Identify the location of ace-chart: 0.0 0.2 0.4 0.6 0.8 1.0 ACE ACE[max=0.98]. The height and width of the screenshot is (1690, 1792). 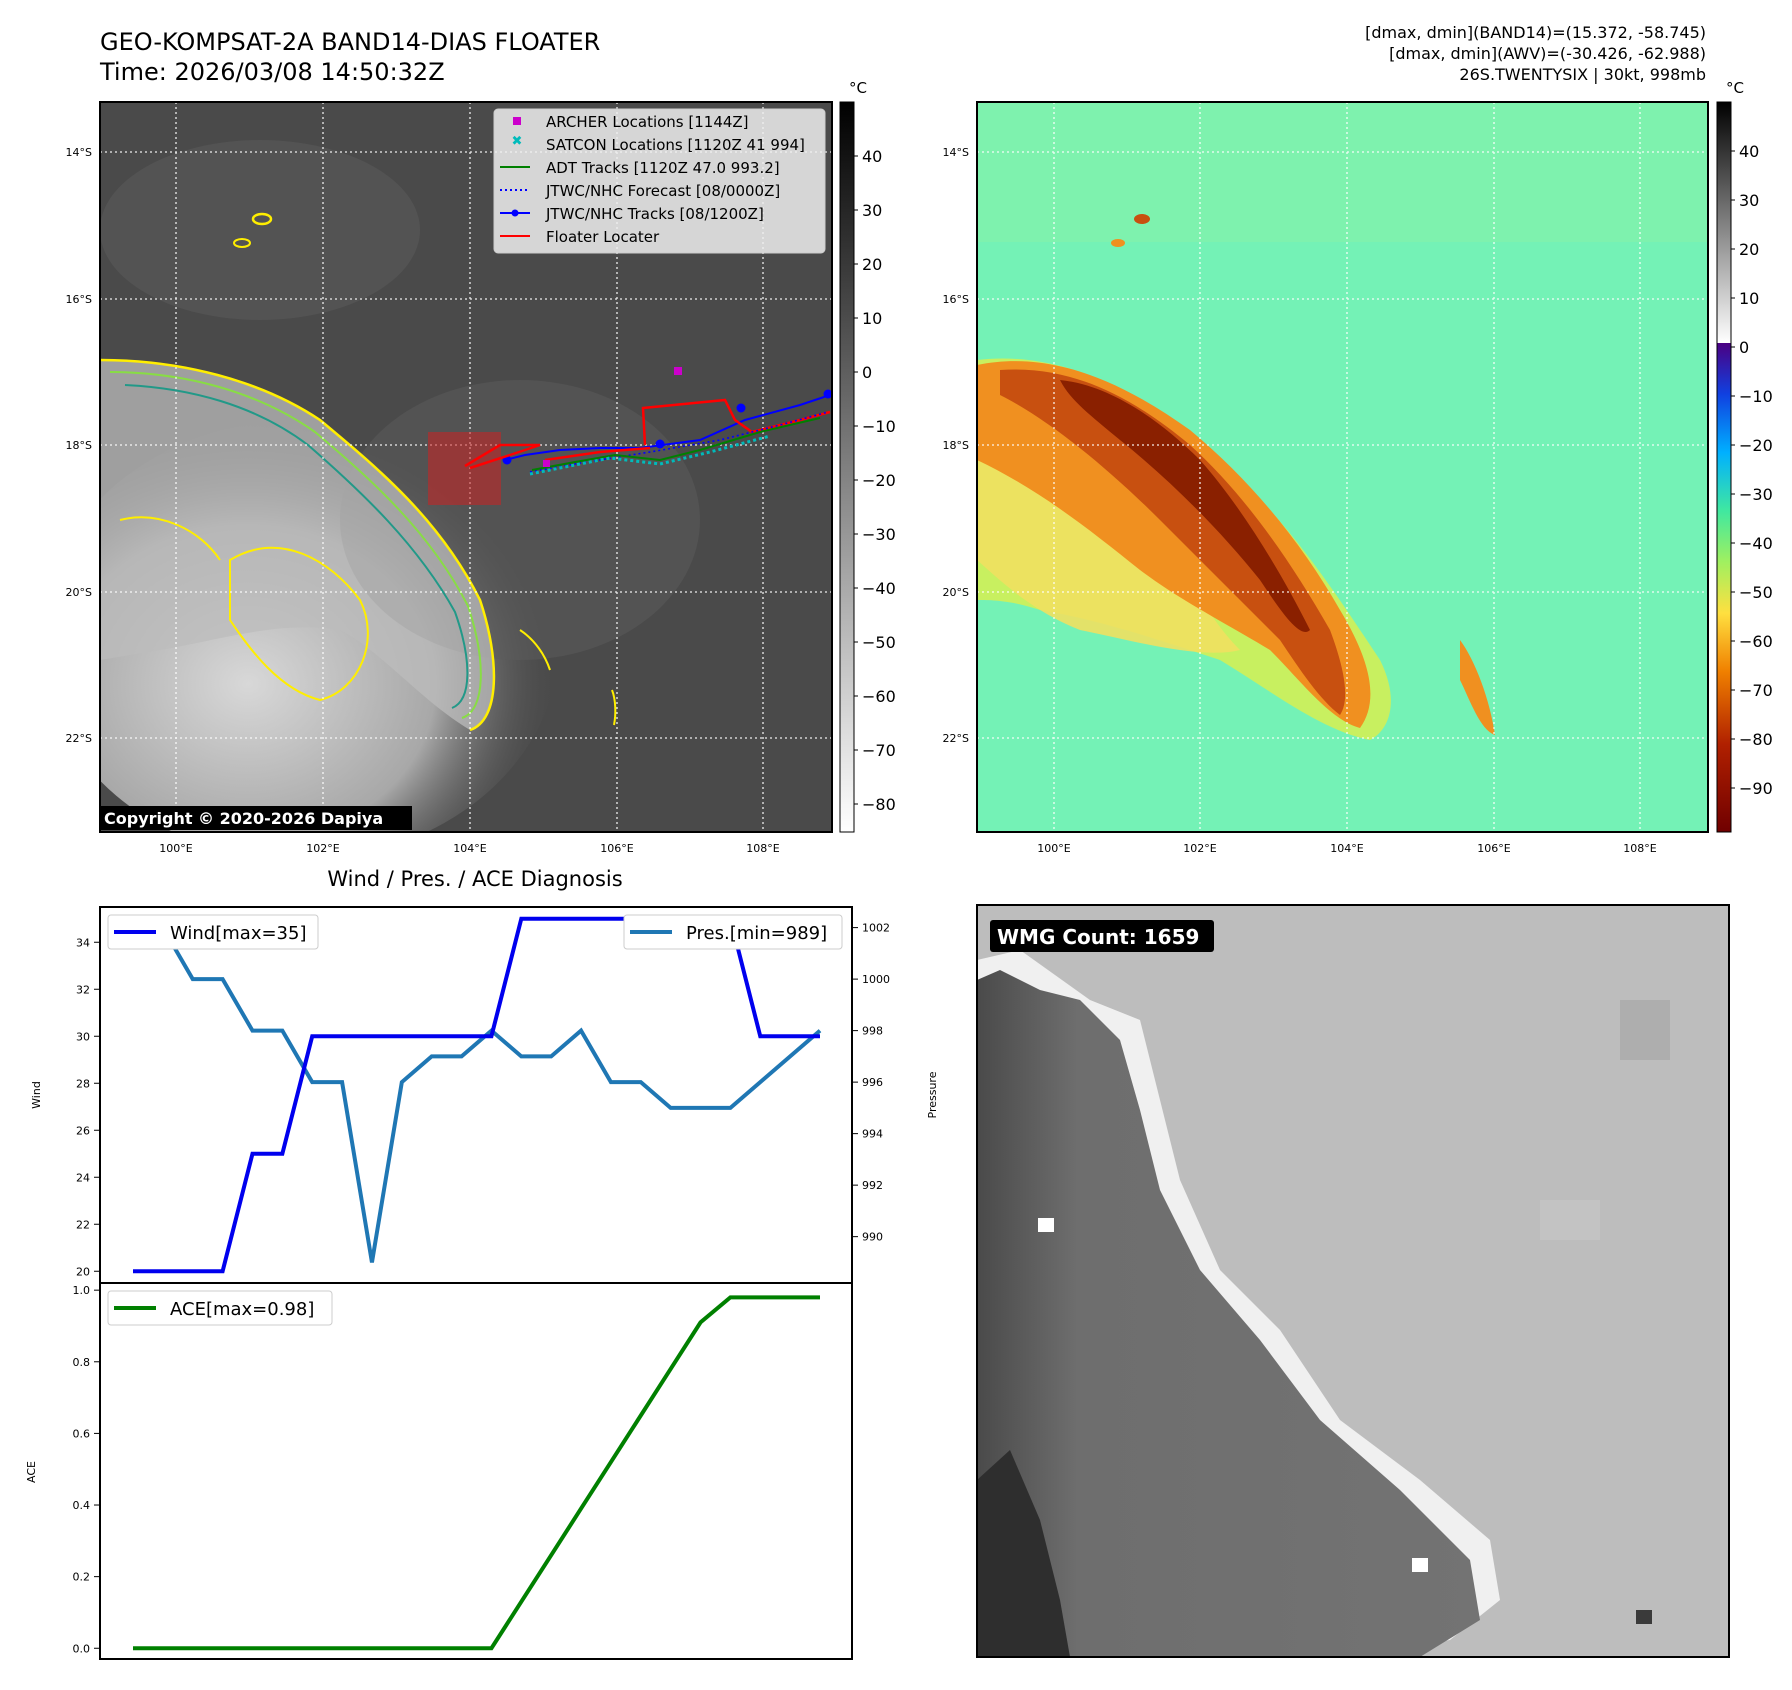
(439, 1471).